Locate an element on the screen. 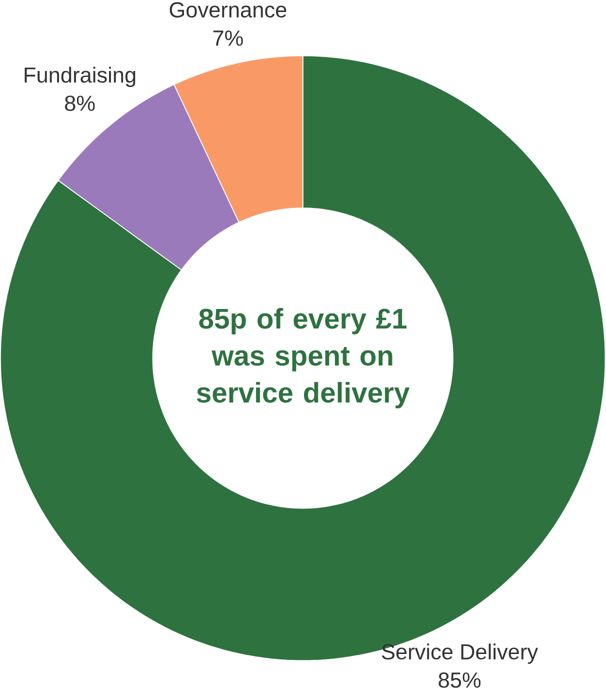 Image resolution: width=606 pixels, height=690 pixels. slice-label: Governance is located at coordinates (228, 10).